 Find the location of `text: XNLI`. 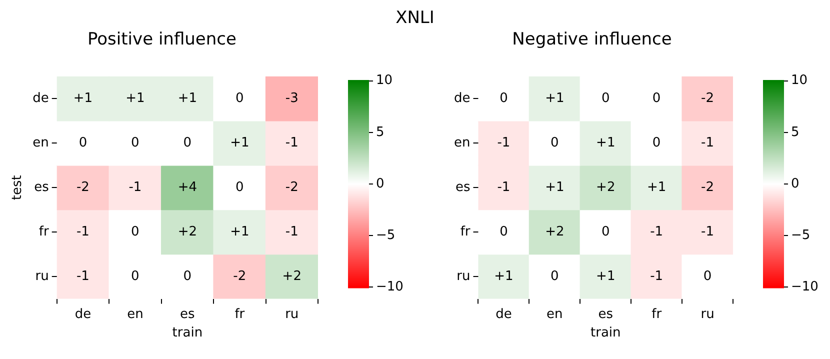

text: XNLI is located at coordinates (415, 18).